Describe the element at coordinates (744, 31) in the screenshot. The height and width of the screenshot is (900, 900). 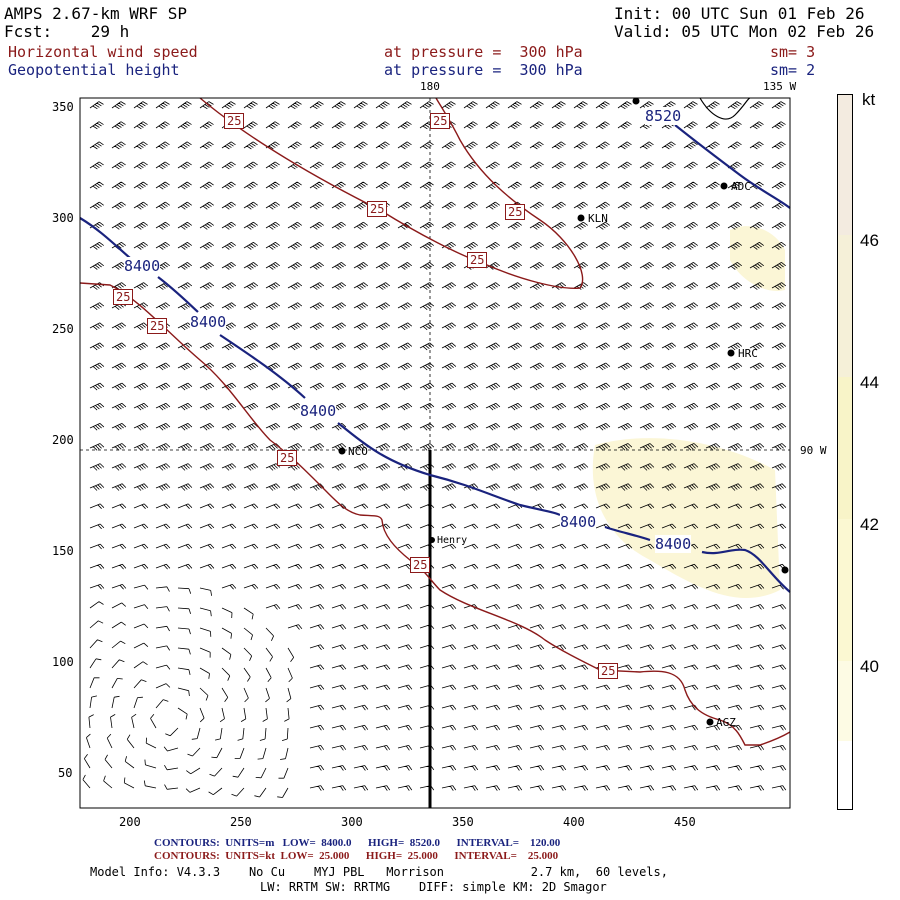
I see `valid-time: Valid: 05 UTC Mon 02 Feb 26` at that location.